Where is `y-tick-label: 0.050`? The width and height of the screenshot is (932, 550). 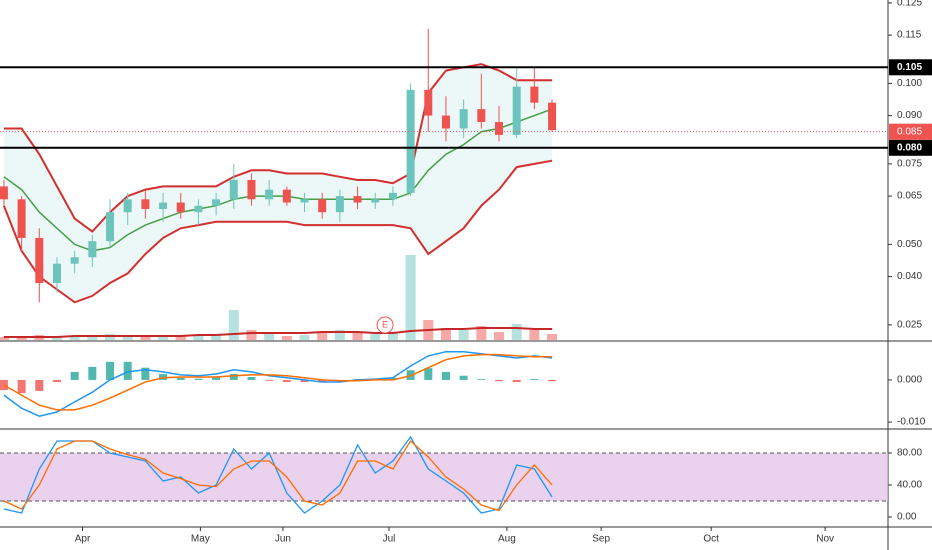 y-tick-label: 0.050 is located at coordinates (909, 244).